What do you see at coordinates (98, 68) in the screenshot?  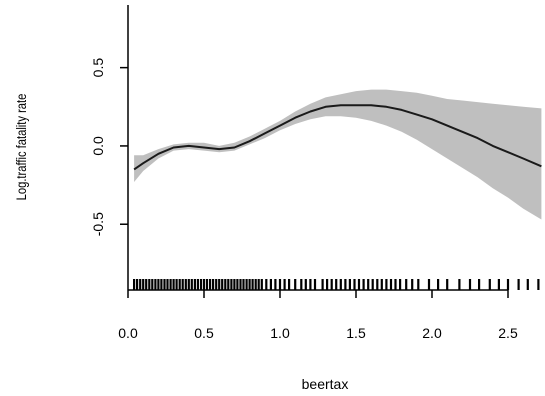 I see `y-tick-label: 0.5` at bounding box center [98, 68].